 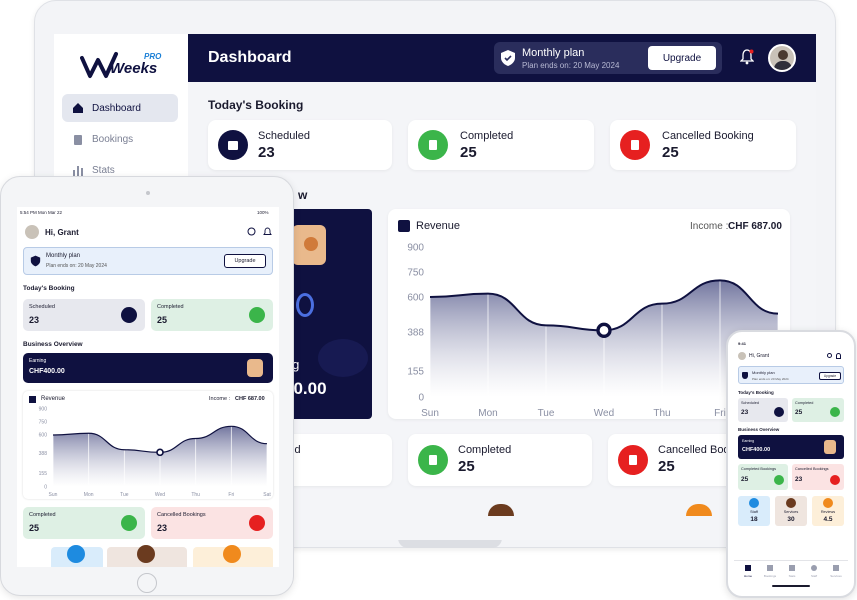 What do you see at coordinates (708, 136) in the screenshot?
I see `card-label: Cancelled Booking` at bounding box center [708, 136].